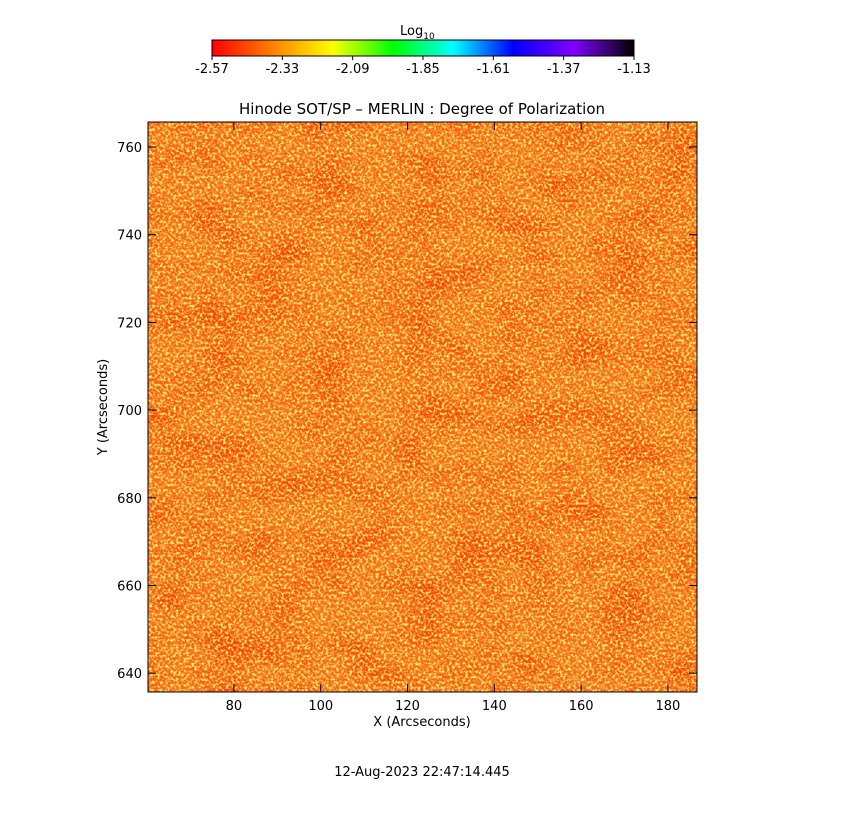 The height and width of the screenshot is (820, 845). Describe the element at coordinates (564, 69) in the screenshot. I see `colorbar-tick-label: -1.37` at that location.